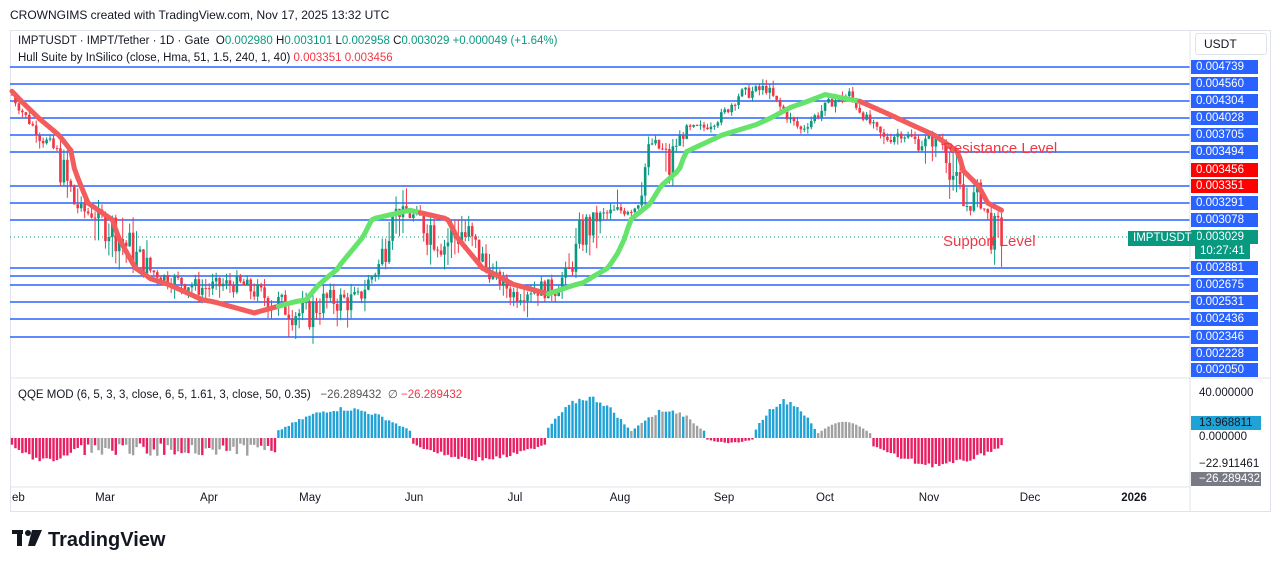  Describe the element at coordinates (1231, 44) in the screenshot. I see `currency-selector: USDT` at that location.